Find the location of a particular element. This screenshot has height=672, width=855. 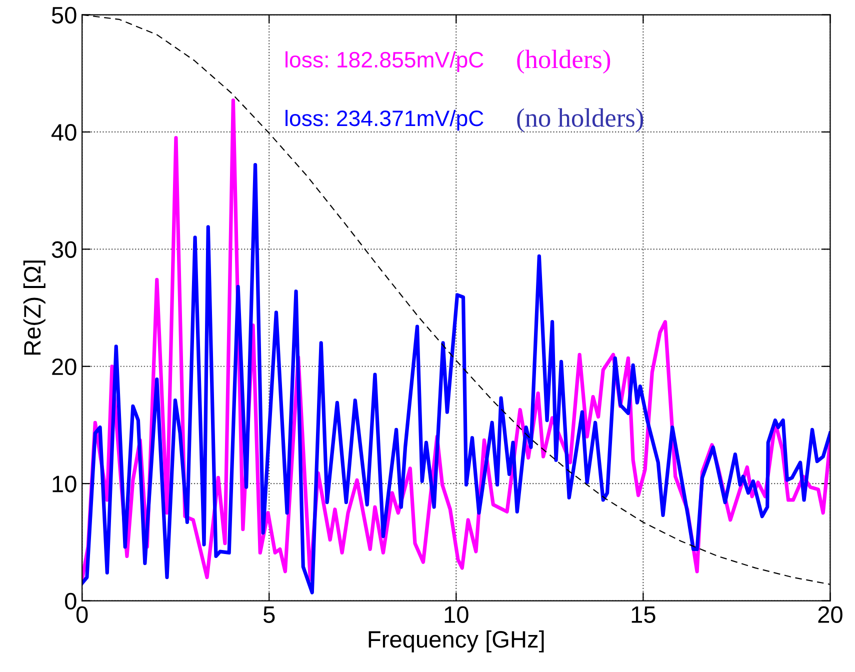

annotation: (no holders) is located at coordinates (580, 120).